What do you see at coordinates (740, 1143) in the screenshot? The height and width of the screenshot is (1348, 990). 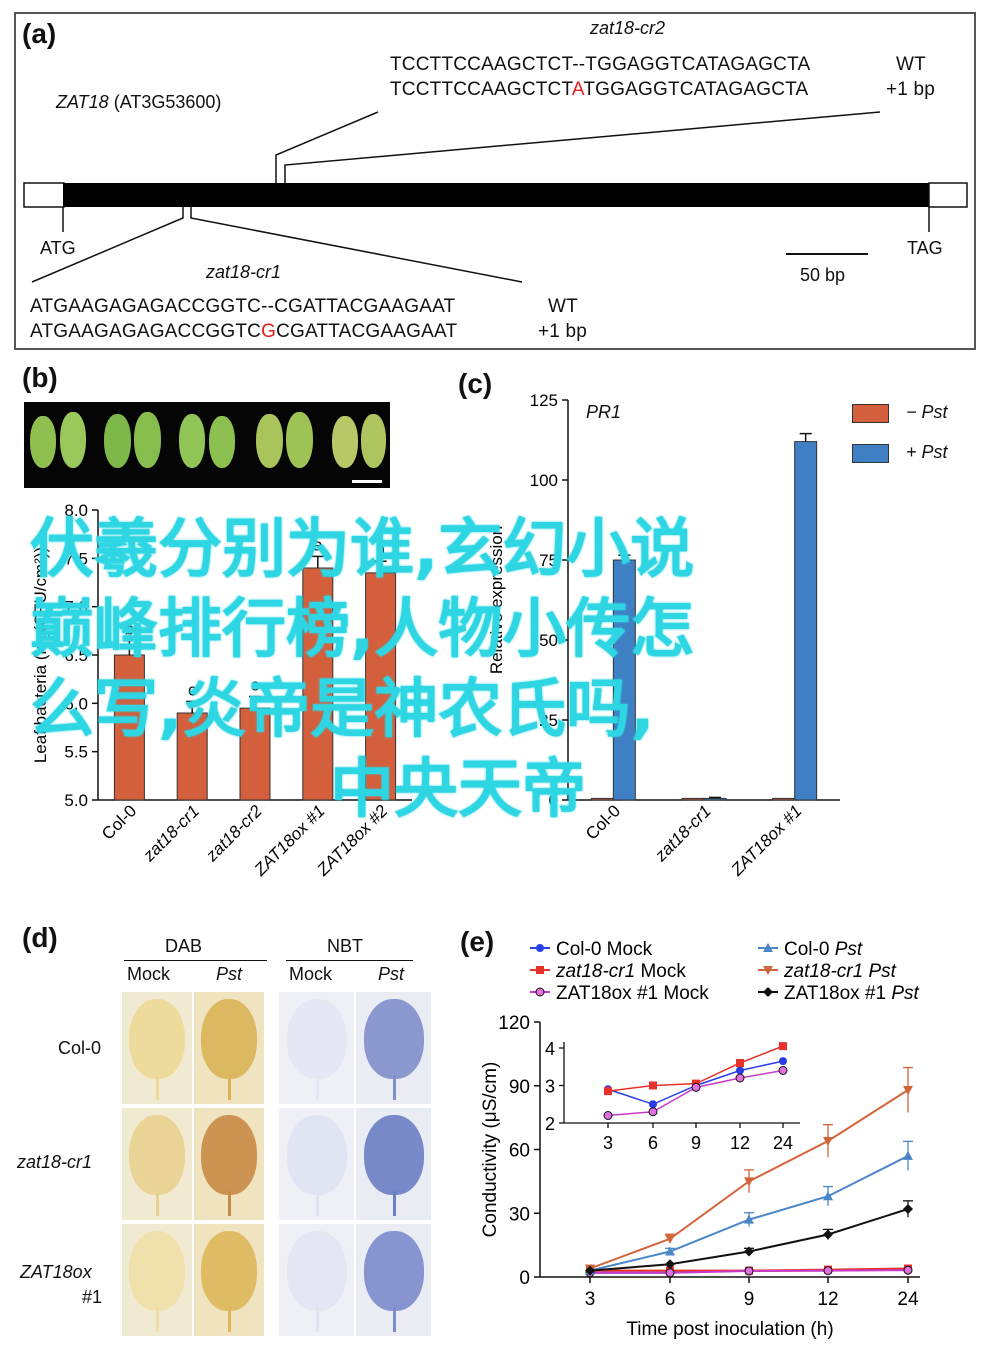 I see `inset-x-tick-label: 12` at bounding box center [740, 1143].